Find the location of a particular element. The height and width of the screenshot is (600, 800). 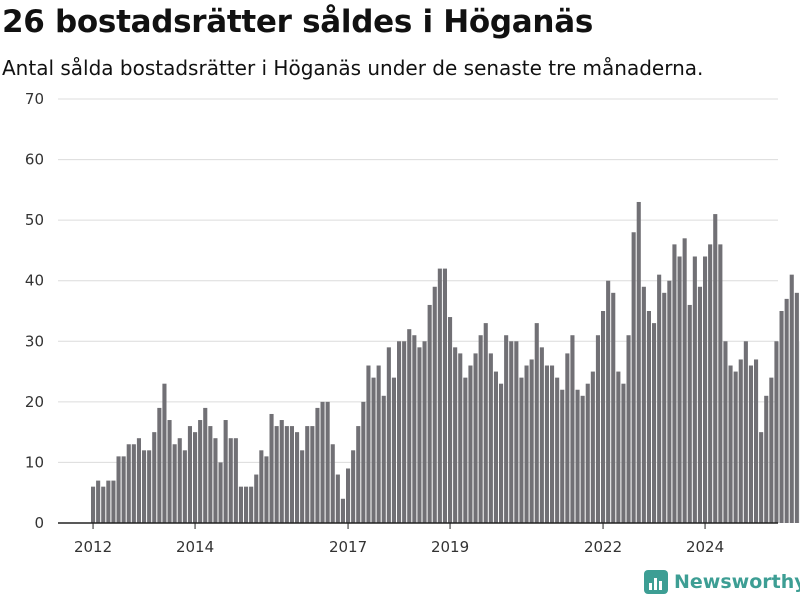

y-tick-label: 70 is located at coordinates (34, 99).